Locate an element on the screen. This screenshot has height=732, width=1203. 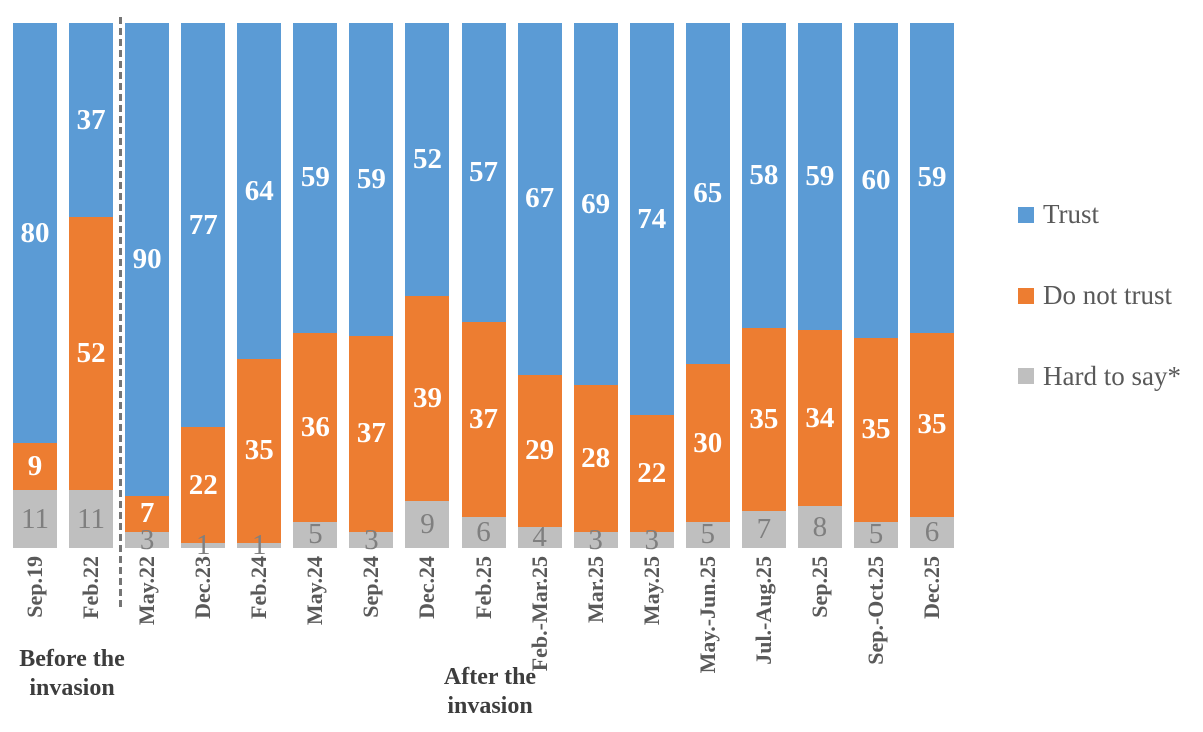
bar-segment-do-not-trust: 28 is located at coordinates (595, 459).